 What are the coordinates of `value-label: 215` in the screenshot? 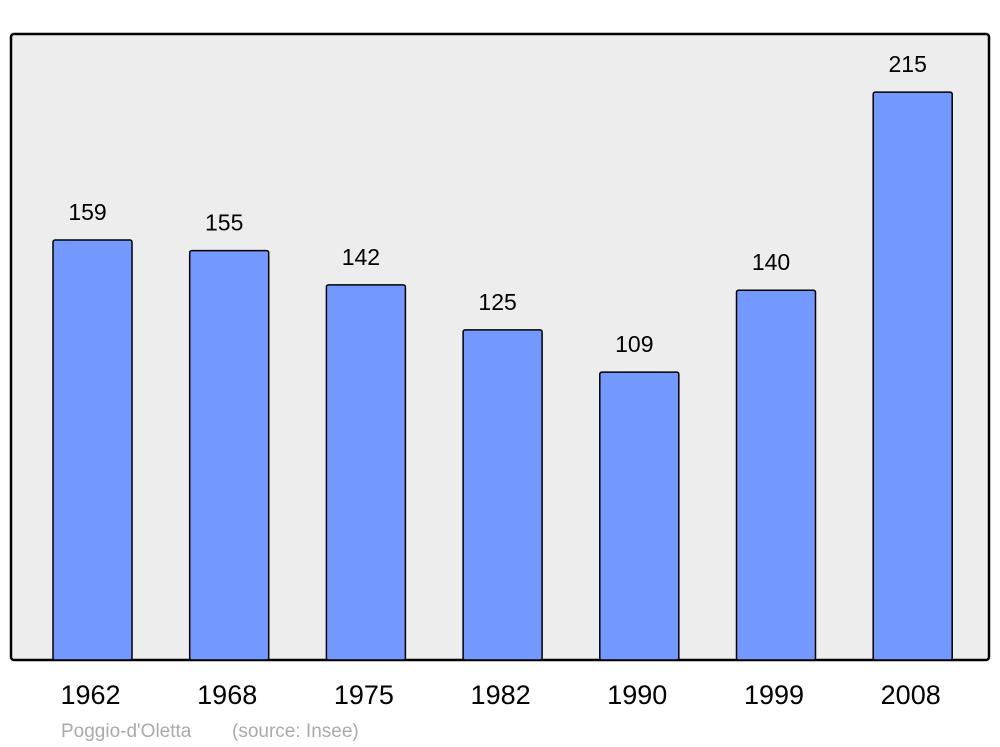 It's located at (908, 64).